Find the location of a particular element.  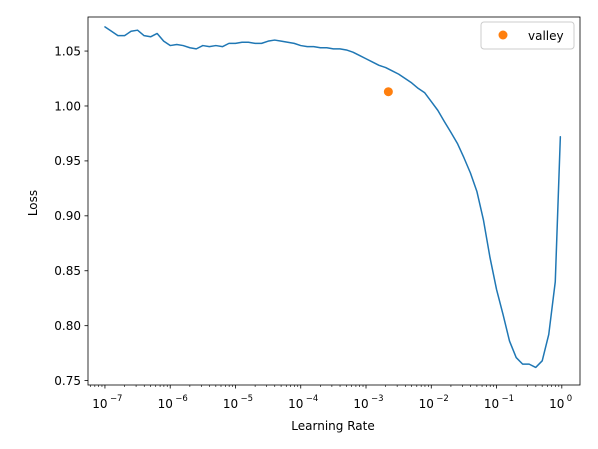

x-tick-label-exponent: 0 is located at coordinates (569, 399).